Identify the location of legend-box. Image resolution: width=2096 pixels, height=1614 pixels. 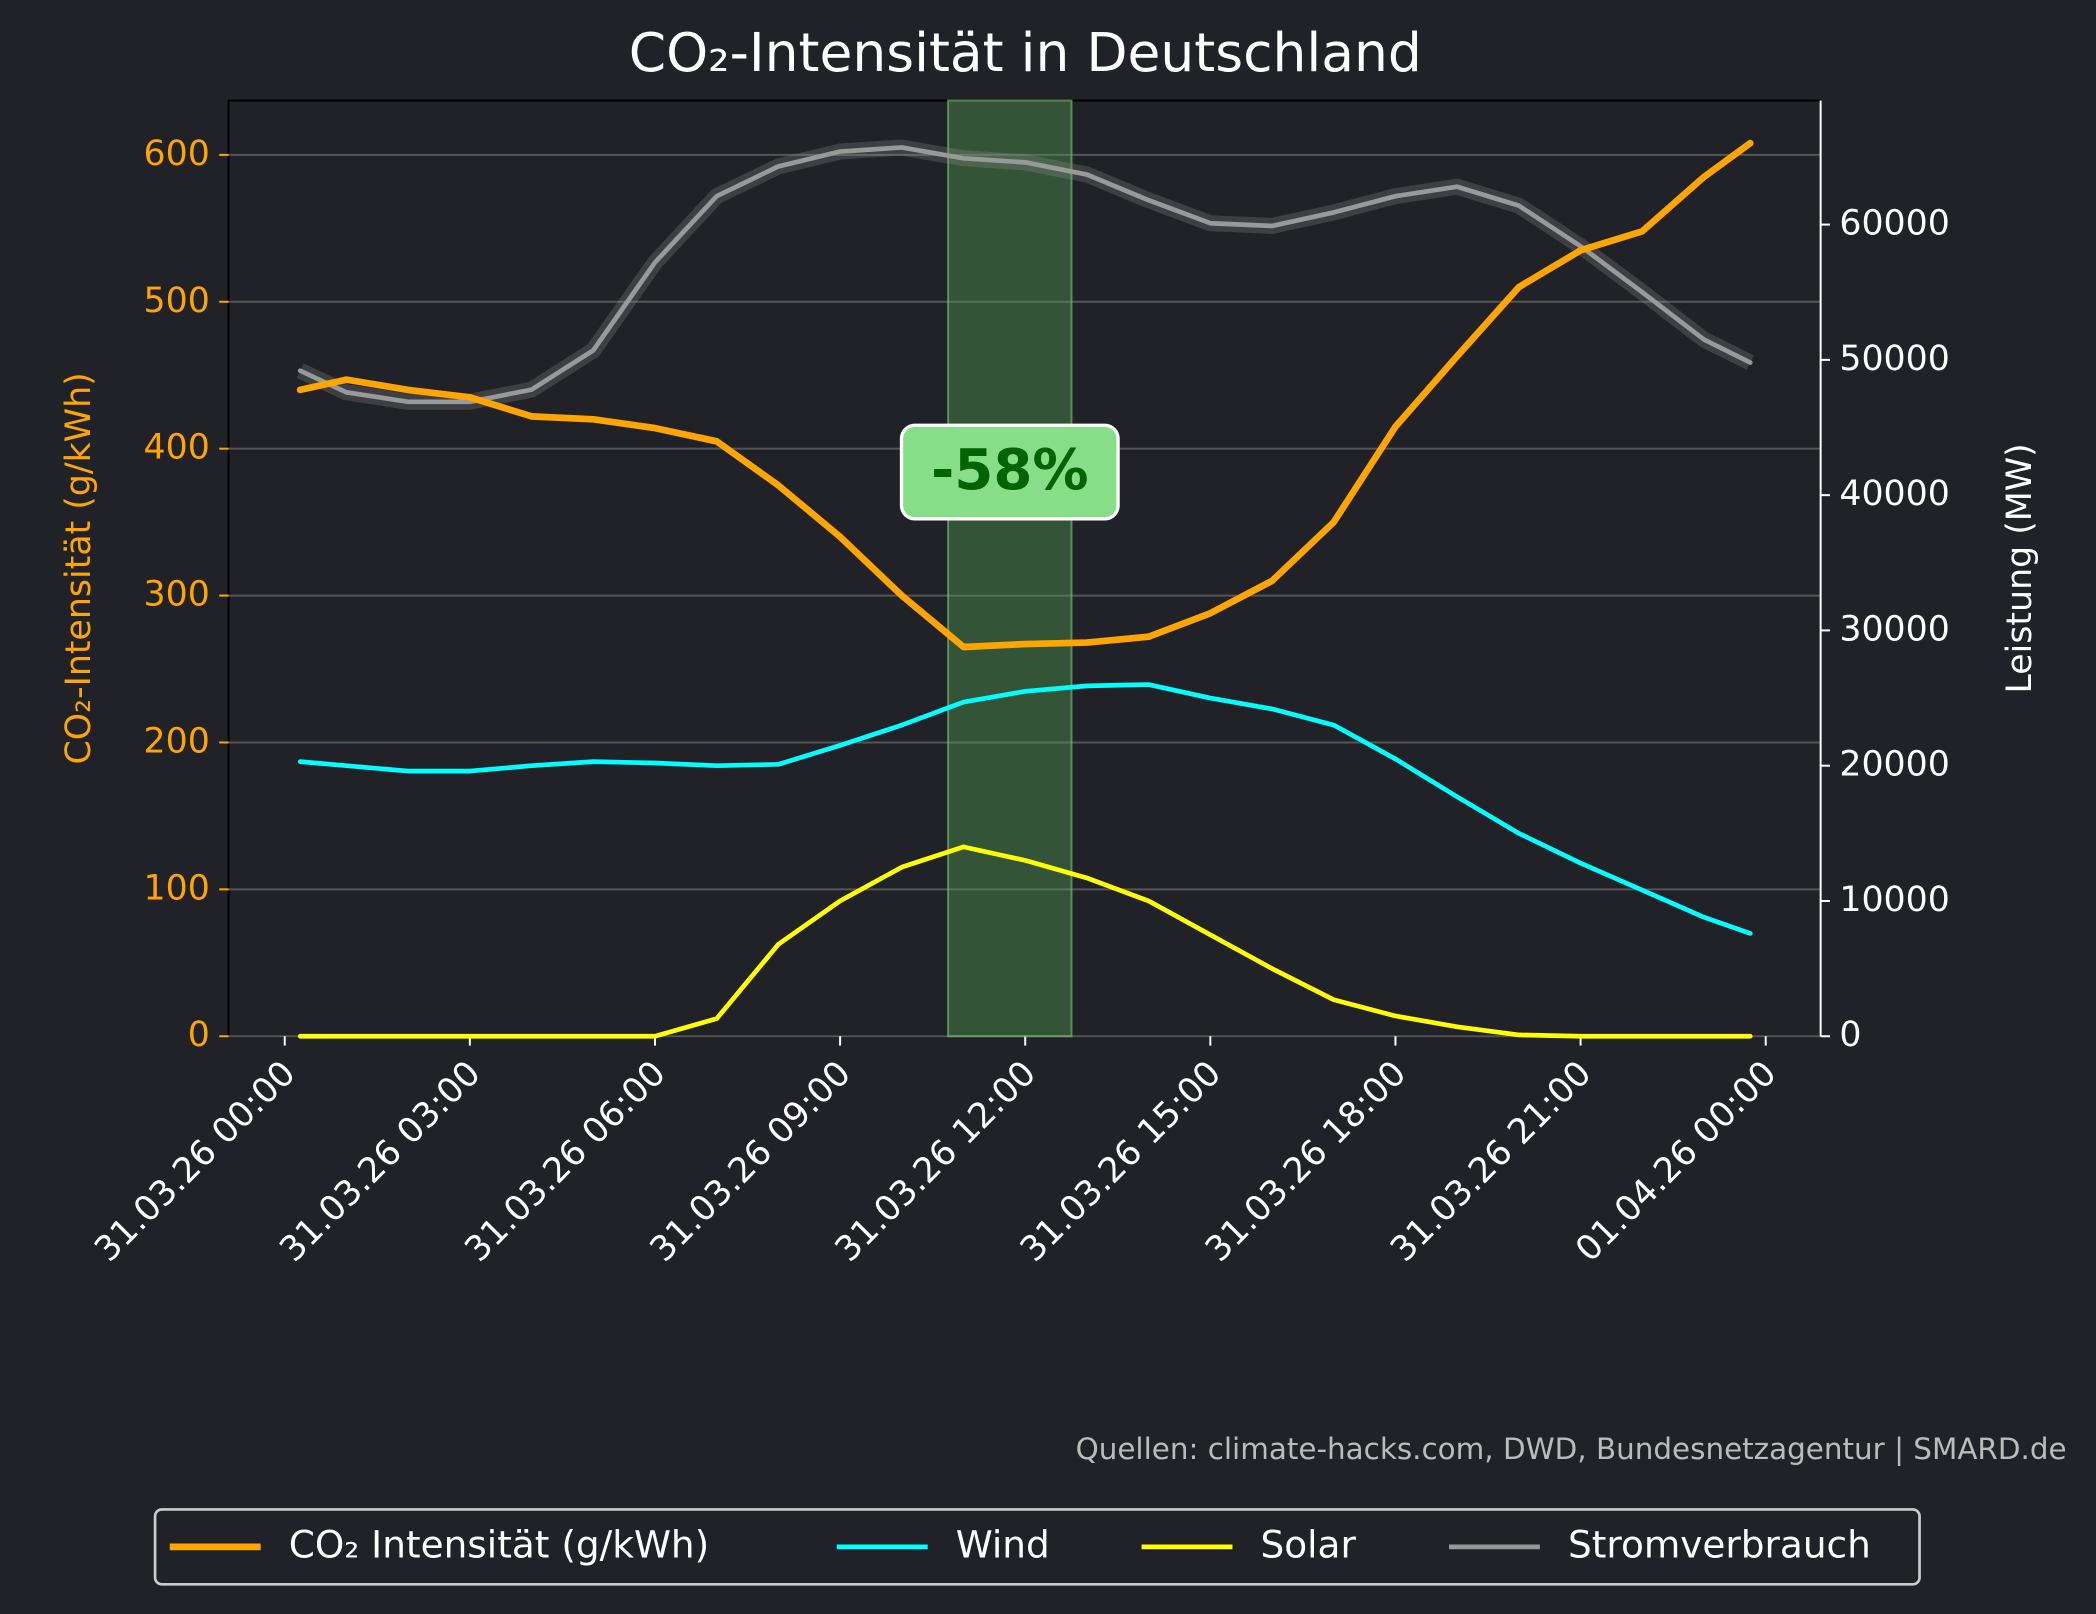
(1037, 1547).